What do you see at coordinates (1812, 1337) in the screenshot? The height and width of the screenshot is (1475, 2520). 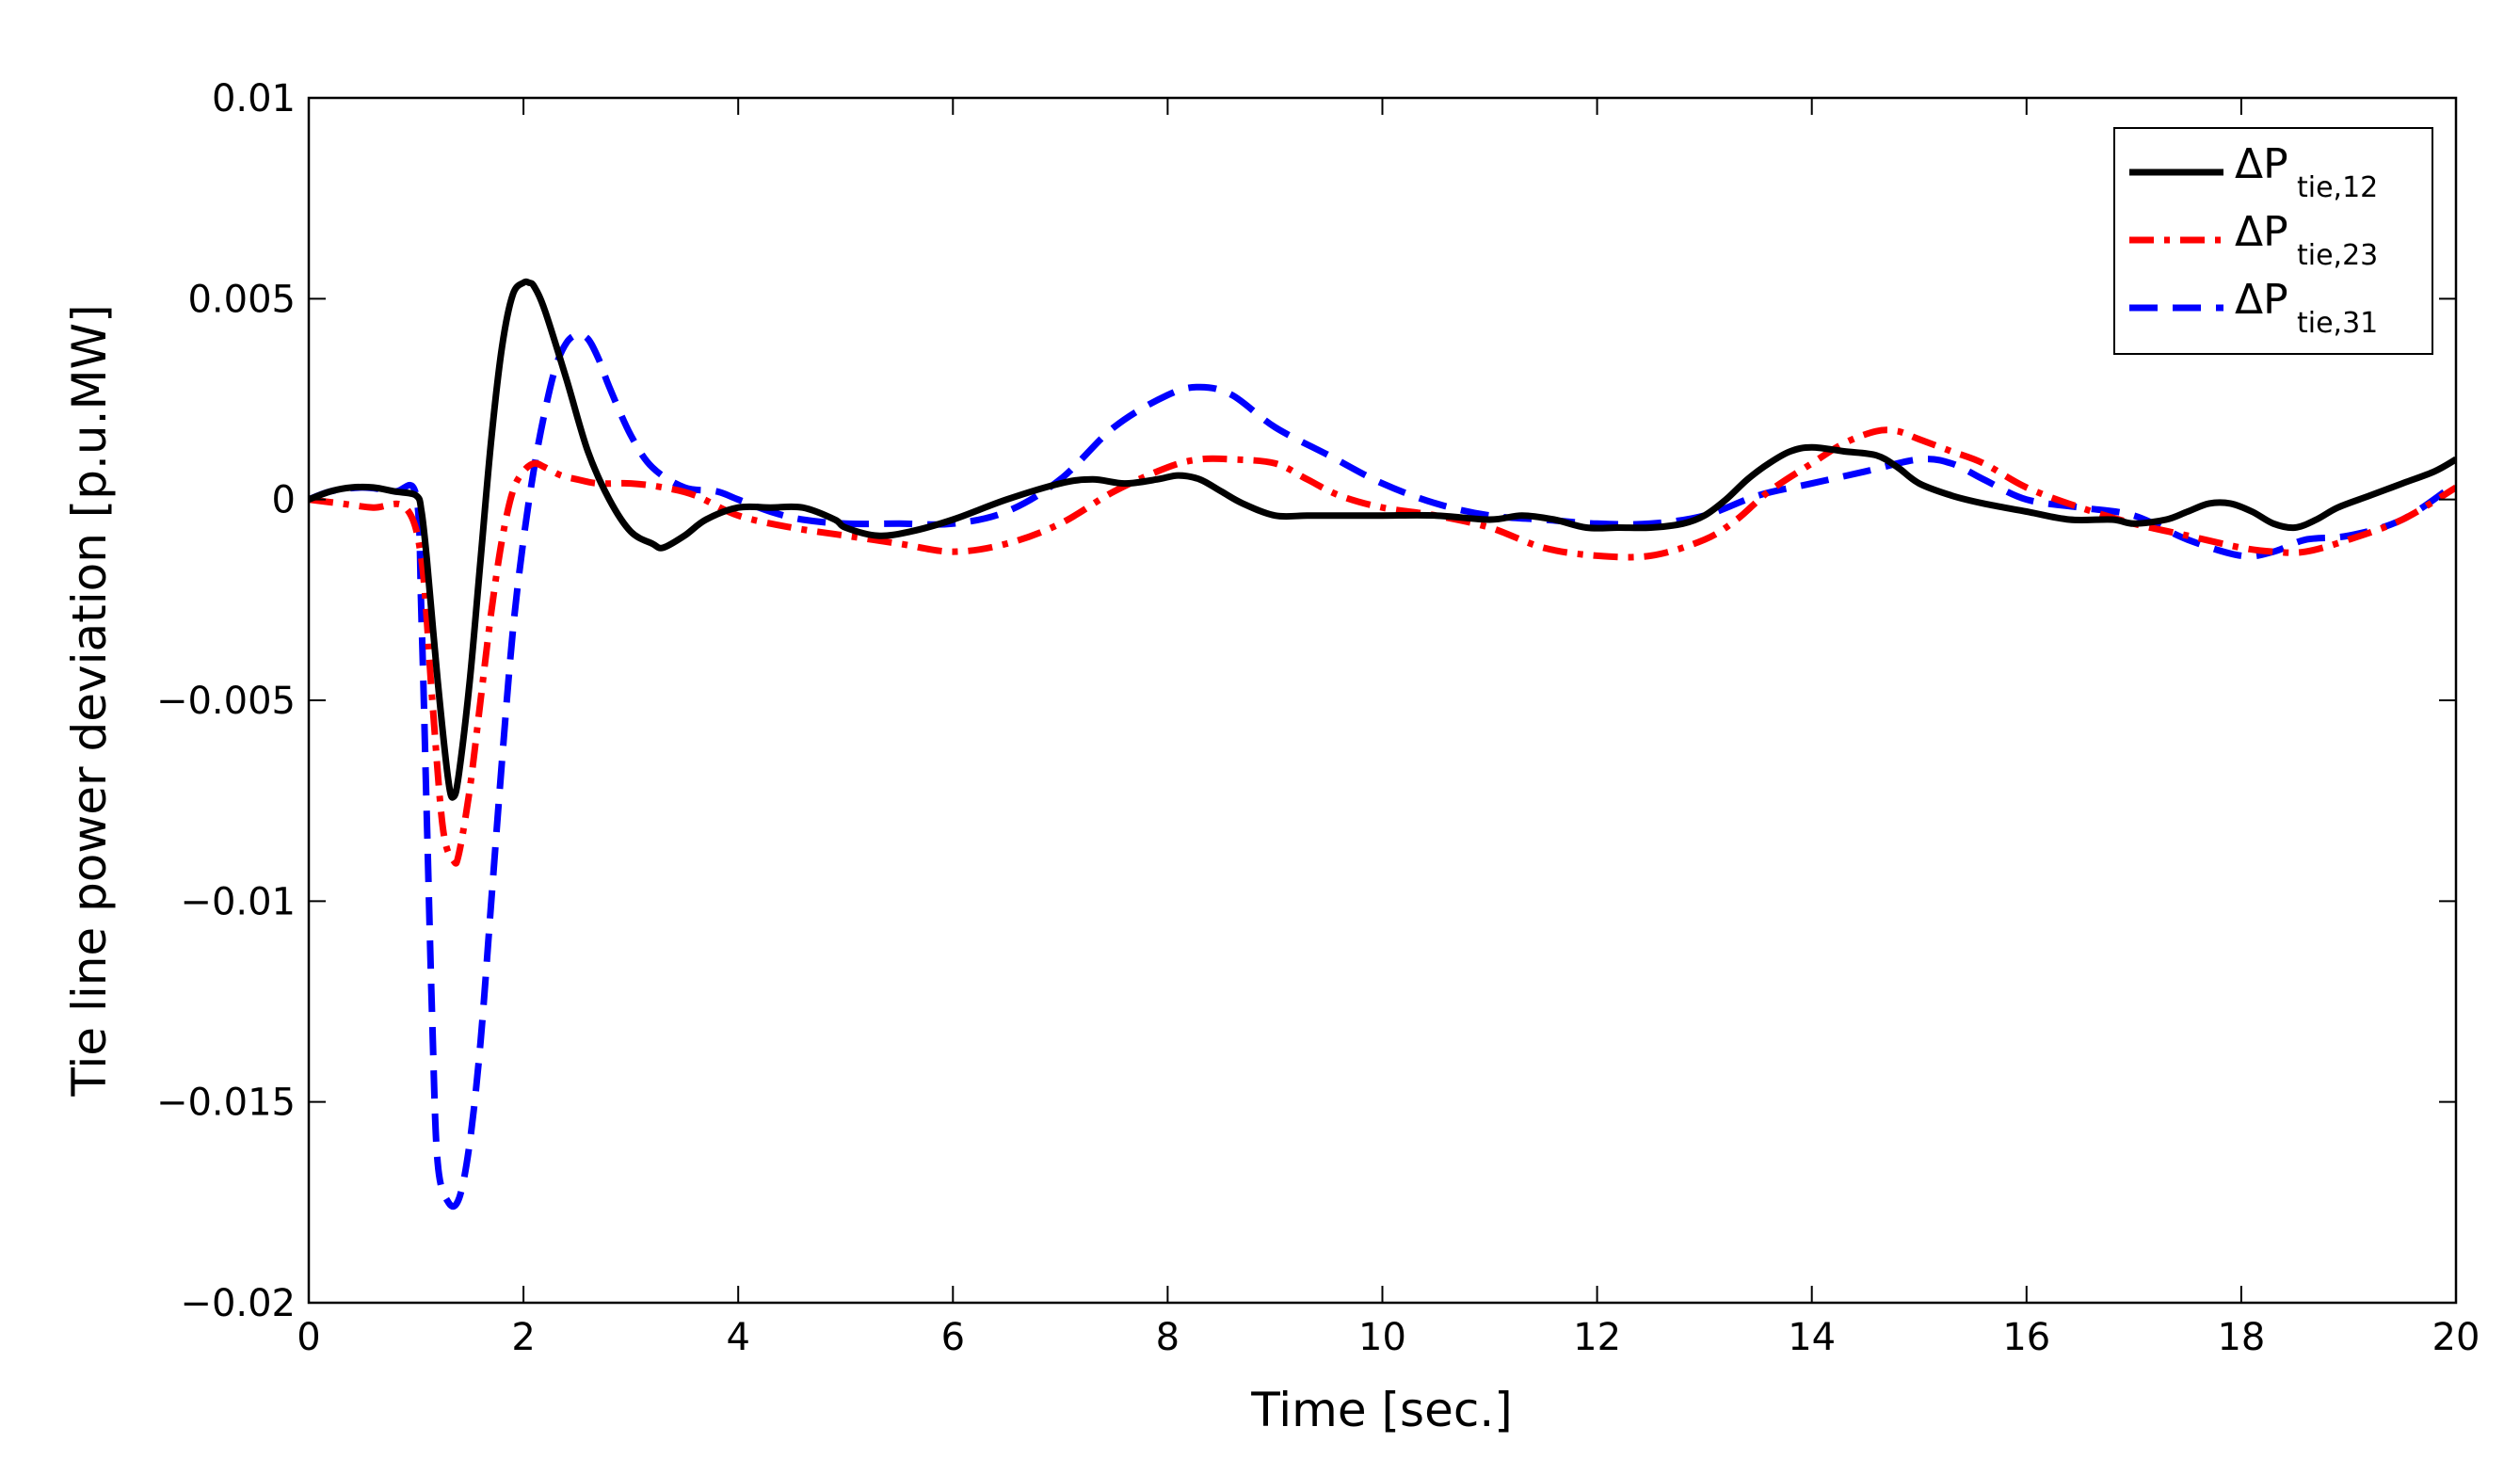 I see `x-tick-label: 14` at bounding box center [1812, 1337].